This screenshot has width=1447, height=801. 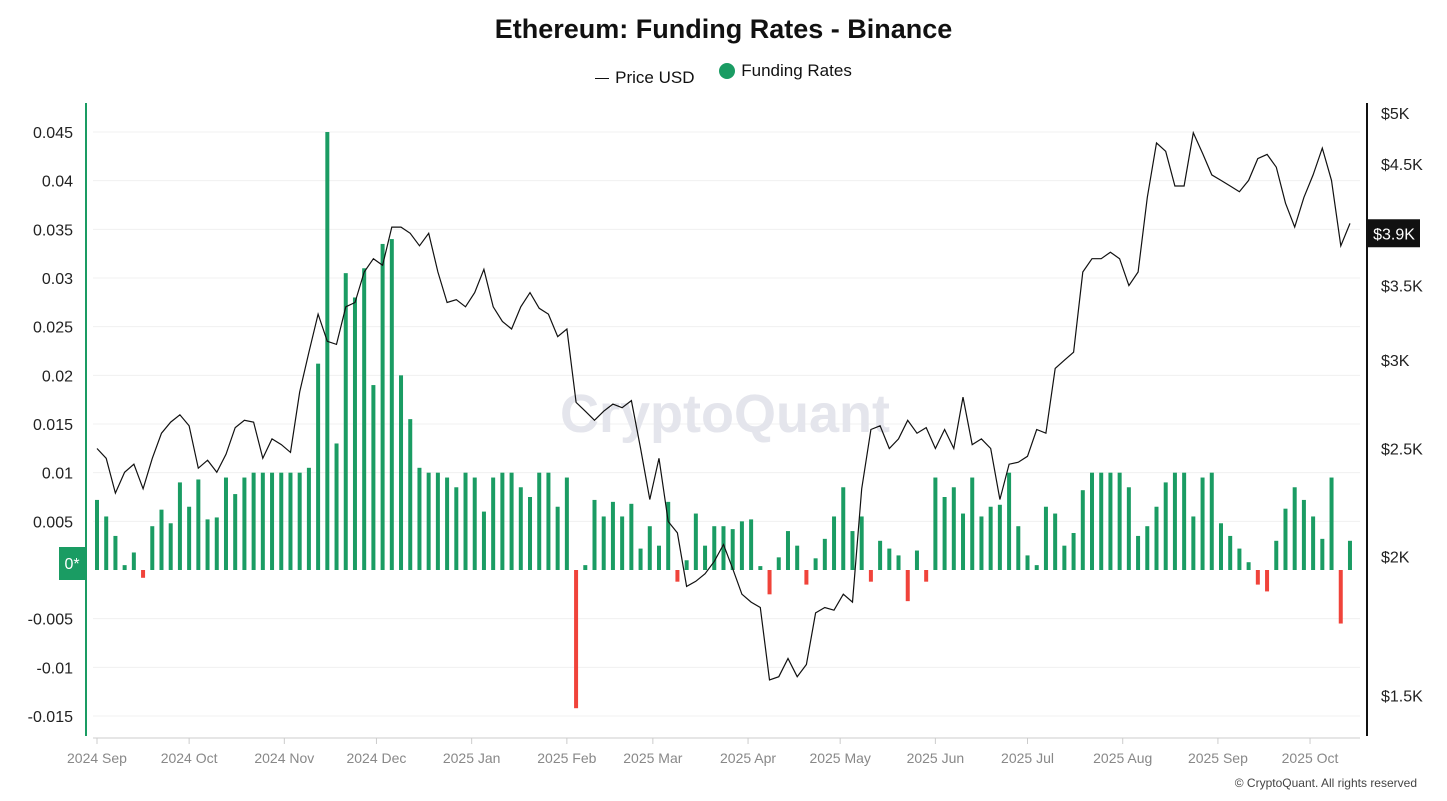 I want to click on legend-item-price: Price USD, so click(x=645, y=78).